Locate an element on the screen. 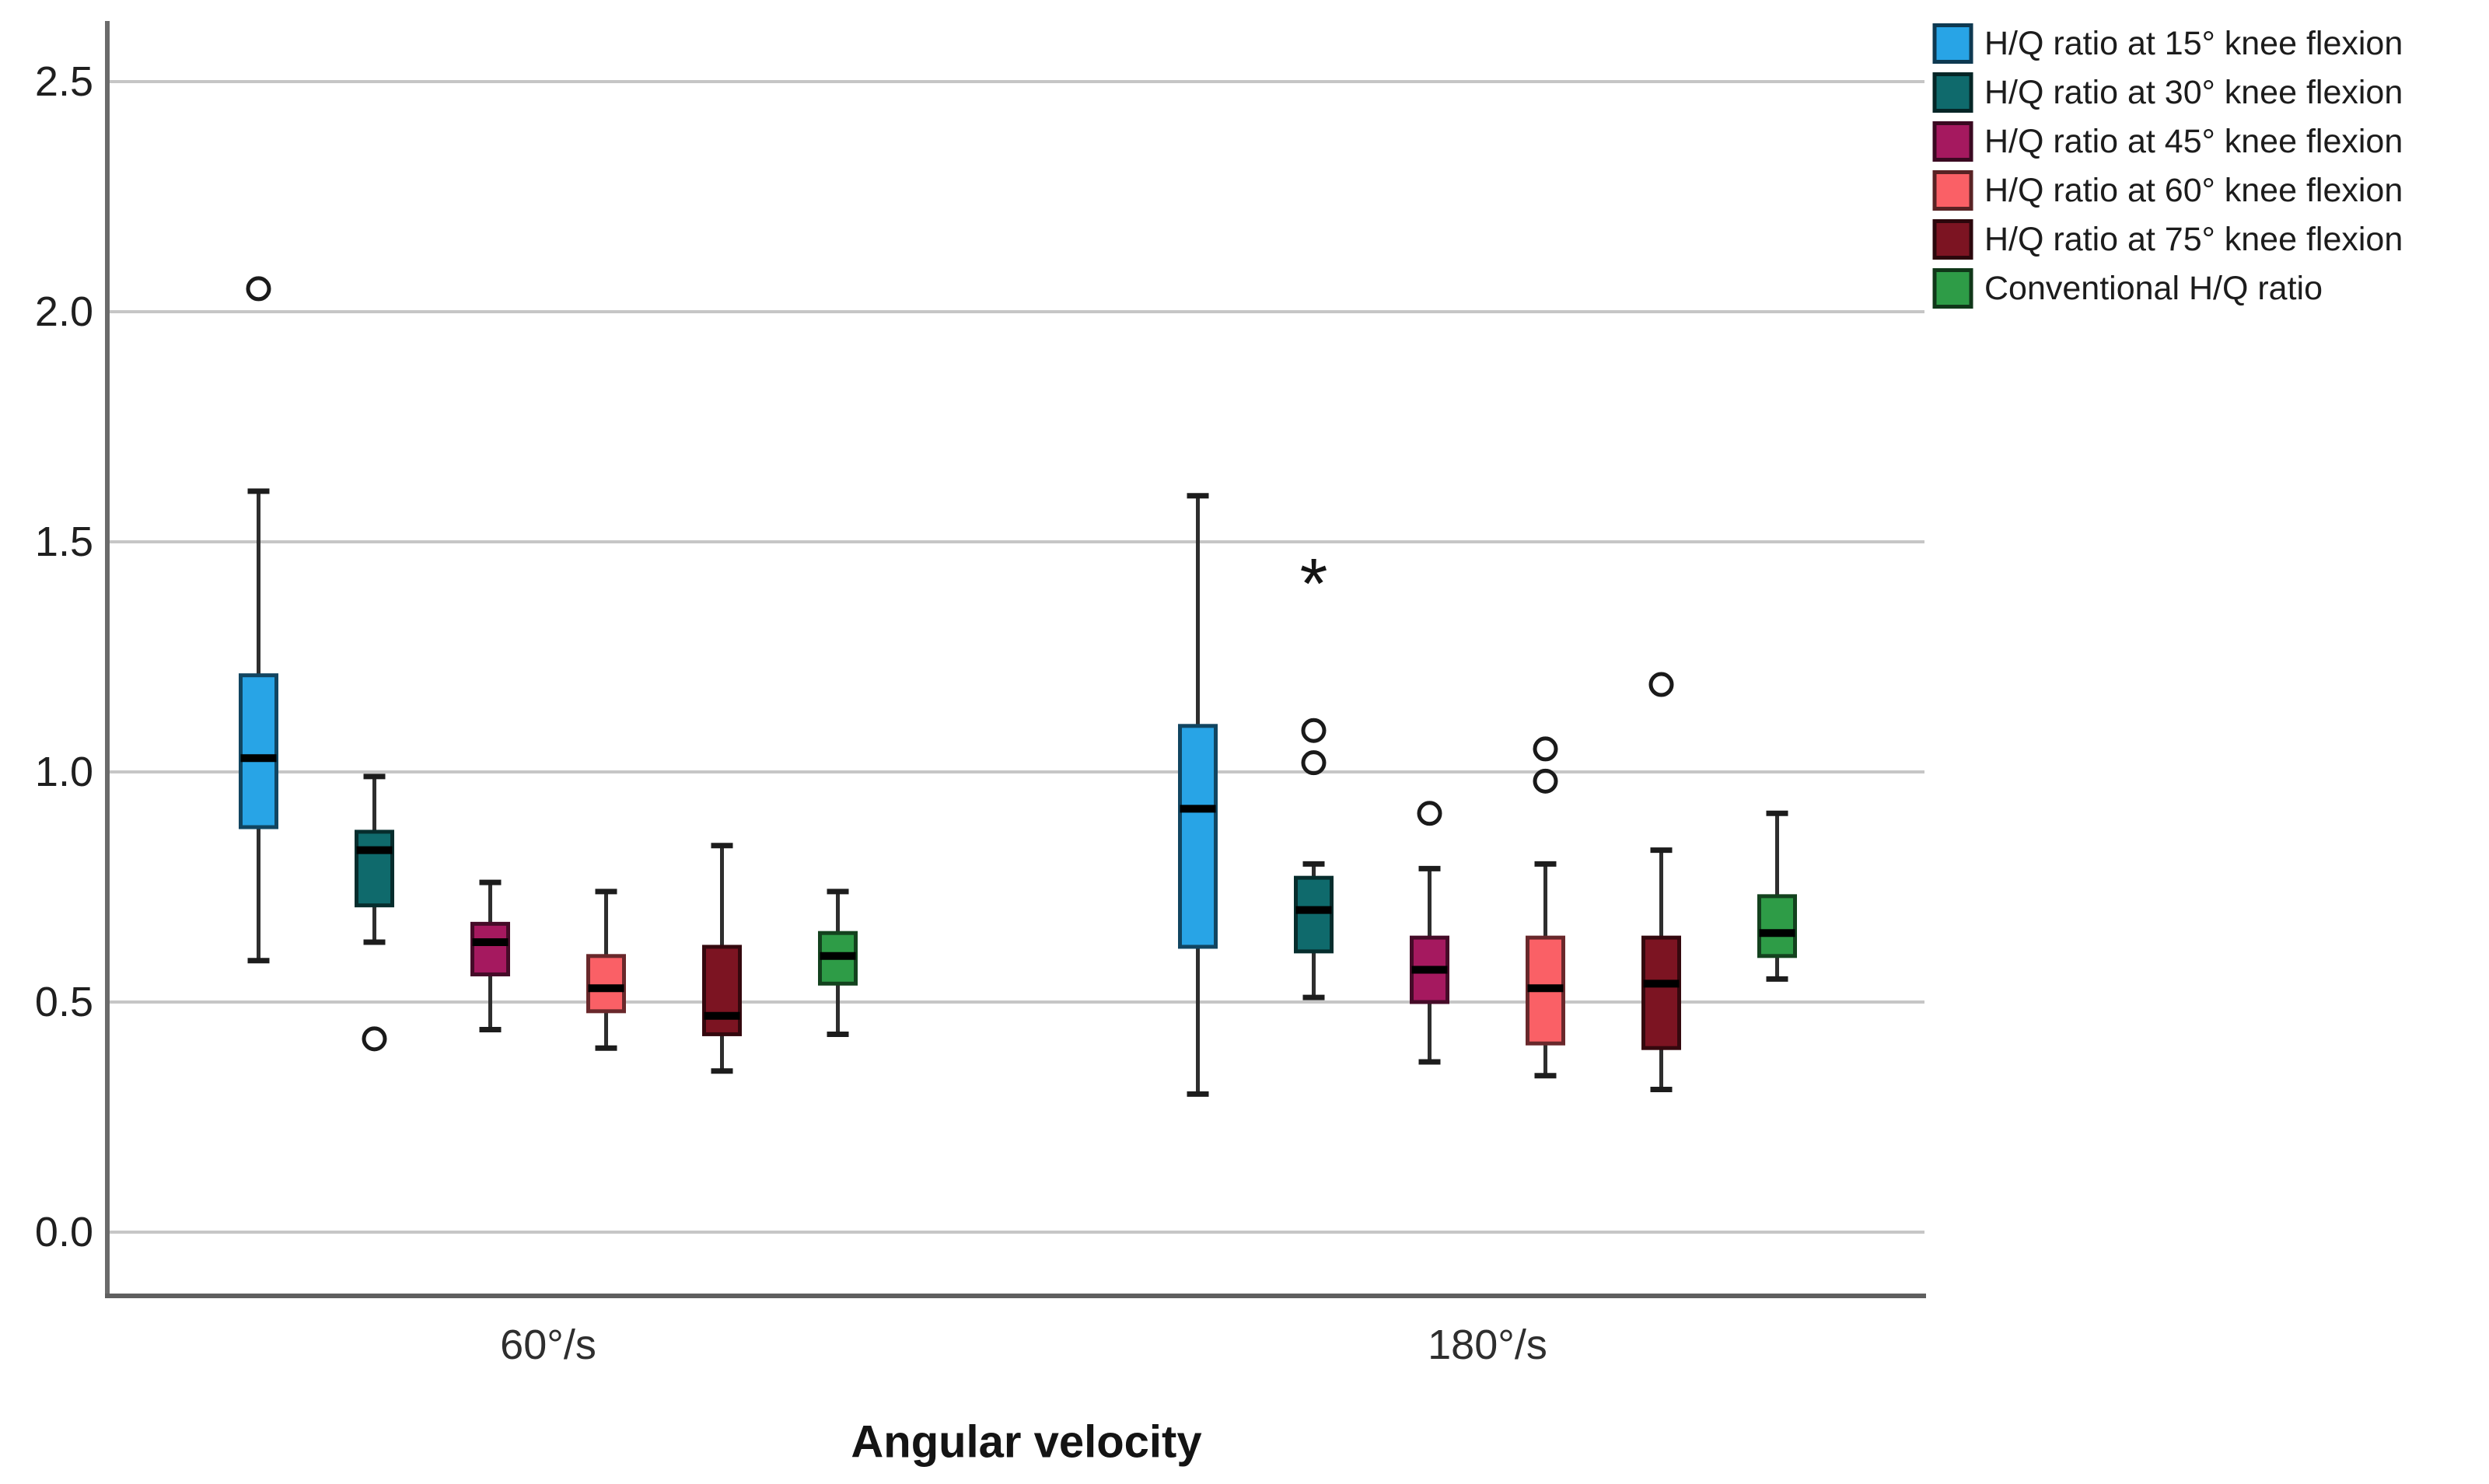  x-axis-title: Angular velocity is located at coordinates (1026, 1442).